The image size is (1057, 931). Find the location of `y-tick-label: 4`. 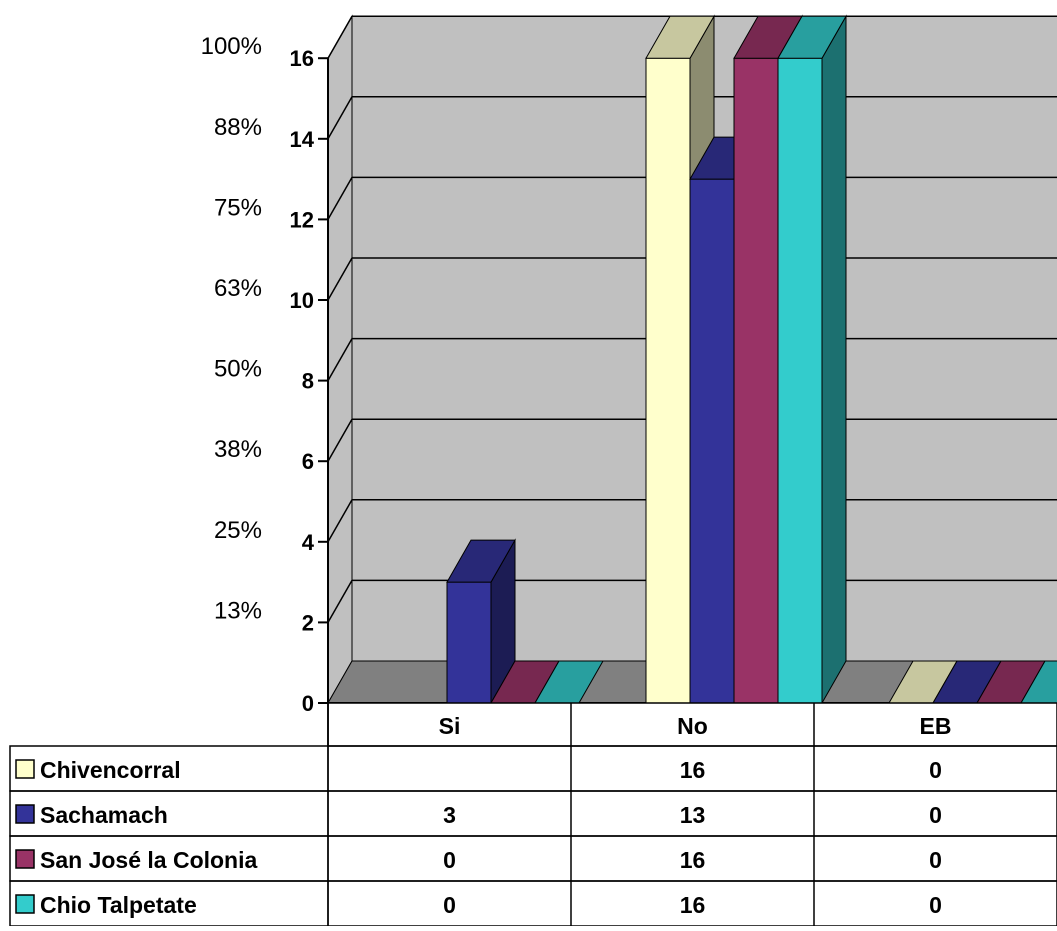

y-tick-label: 4 is located at coordinates (308, 542).